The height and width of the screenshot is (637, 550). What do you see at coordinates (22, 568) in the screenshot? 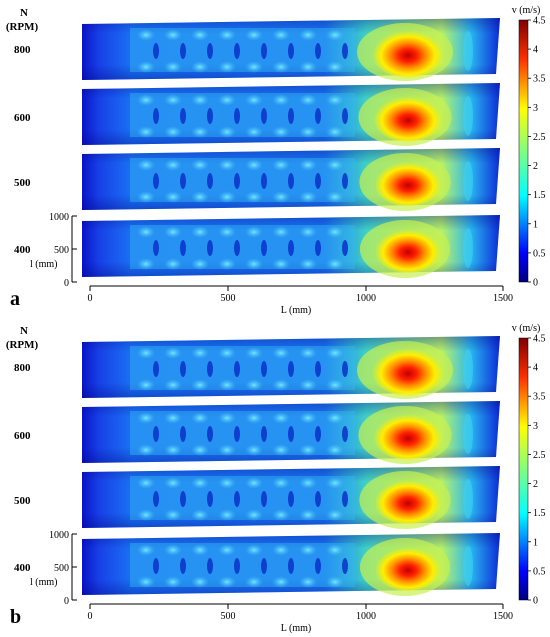
I see `rpm-label-400: 400` at bounding box center [22, 568].